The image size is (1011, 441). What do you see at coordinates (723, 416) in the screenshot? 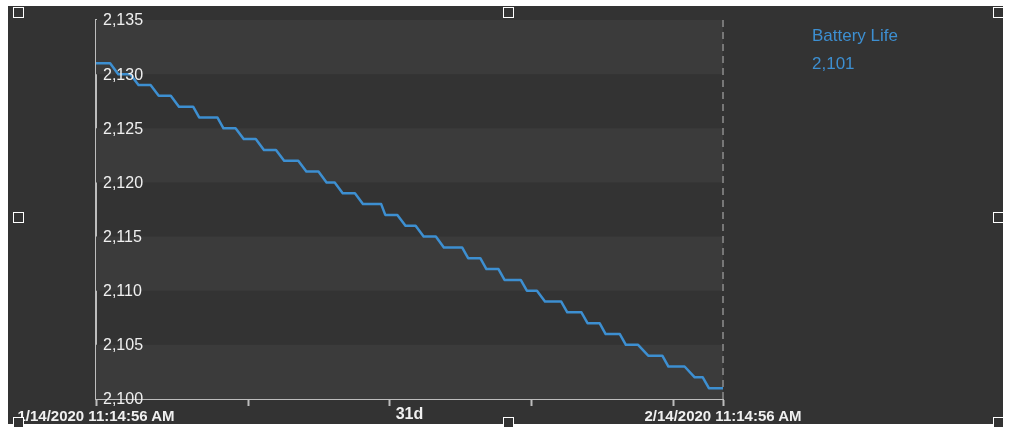
I see `x-tick-label: 2/14/2020 11:14:56 AM` at bounding box center [723, 416].